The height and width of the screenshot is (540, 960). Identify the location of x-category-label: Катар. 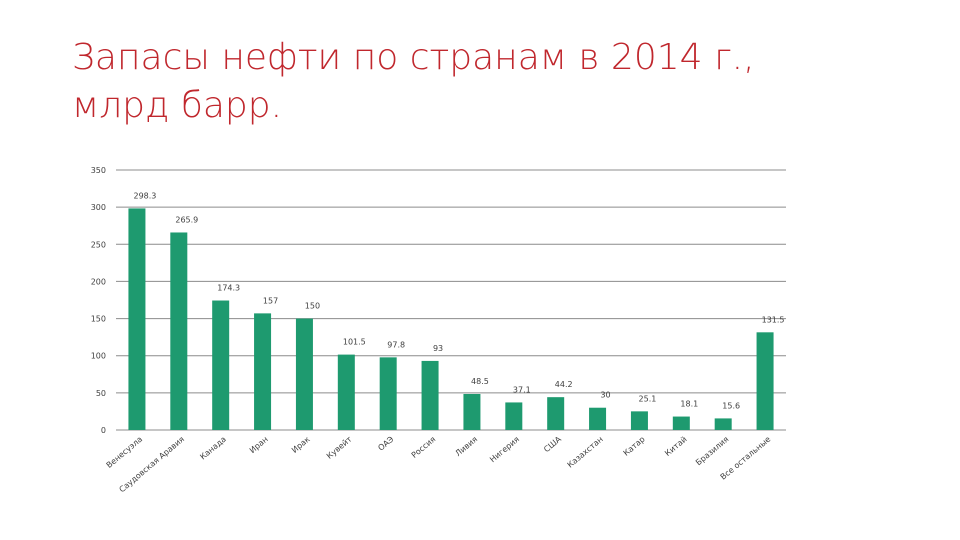
(634, 446).